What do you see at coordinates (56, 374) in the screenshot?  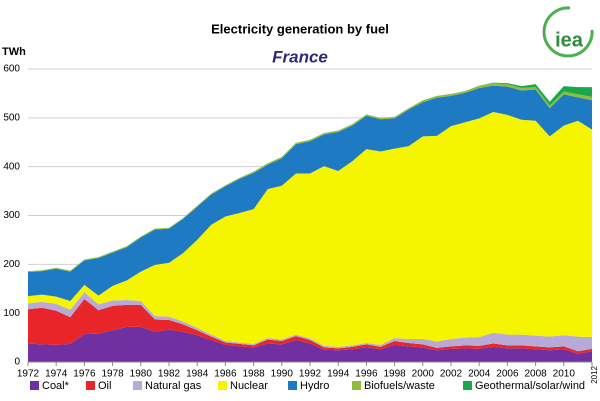 I see `x-tick-label: 1974` at bounding box center [56, 374].